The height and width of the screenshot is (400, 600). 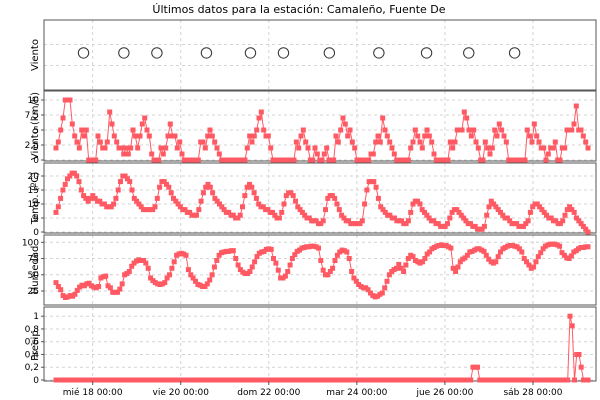 What do you see at coordinates (34, 177) in the screenshot?
I see `y-tick-label: 20` at bounding box center [34, 177].